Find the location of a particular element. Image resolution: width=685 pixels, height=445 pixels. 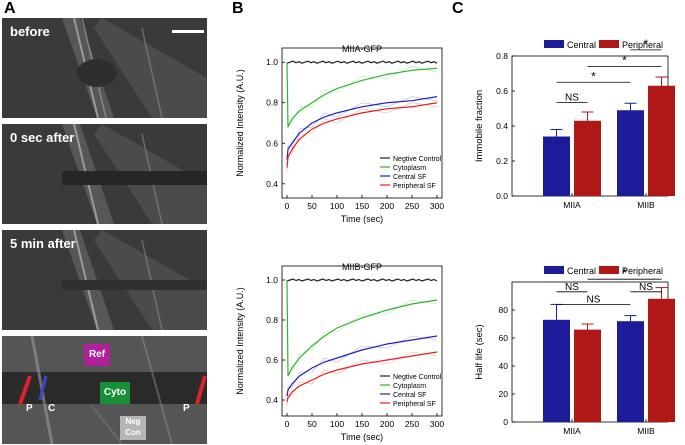

miib-legend-label-3: Peripheral SF is located at coordinates (414, 404).